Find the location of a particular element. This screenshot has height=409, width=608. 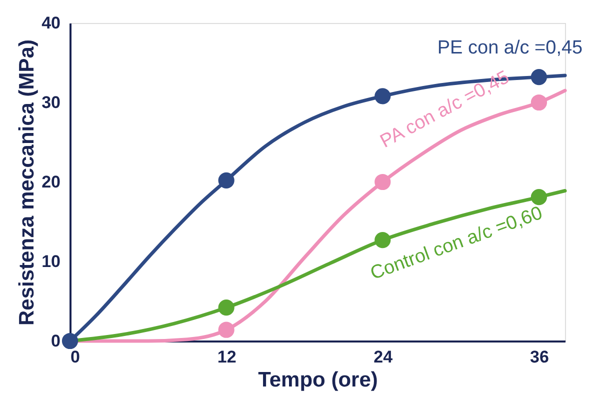

x-tick-label: 24 is located at coordinates (384, 357).